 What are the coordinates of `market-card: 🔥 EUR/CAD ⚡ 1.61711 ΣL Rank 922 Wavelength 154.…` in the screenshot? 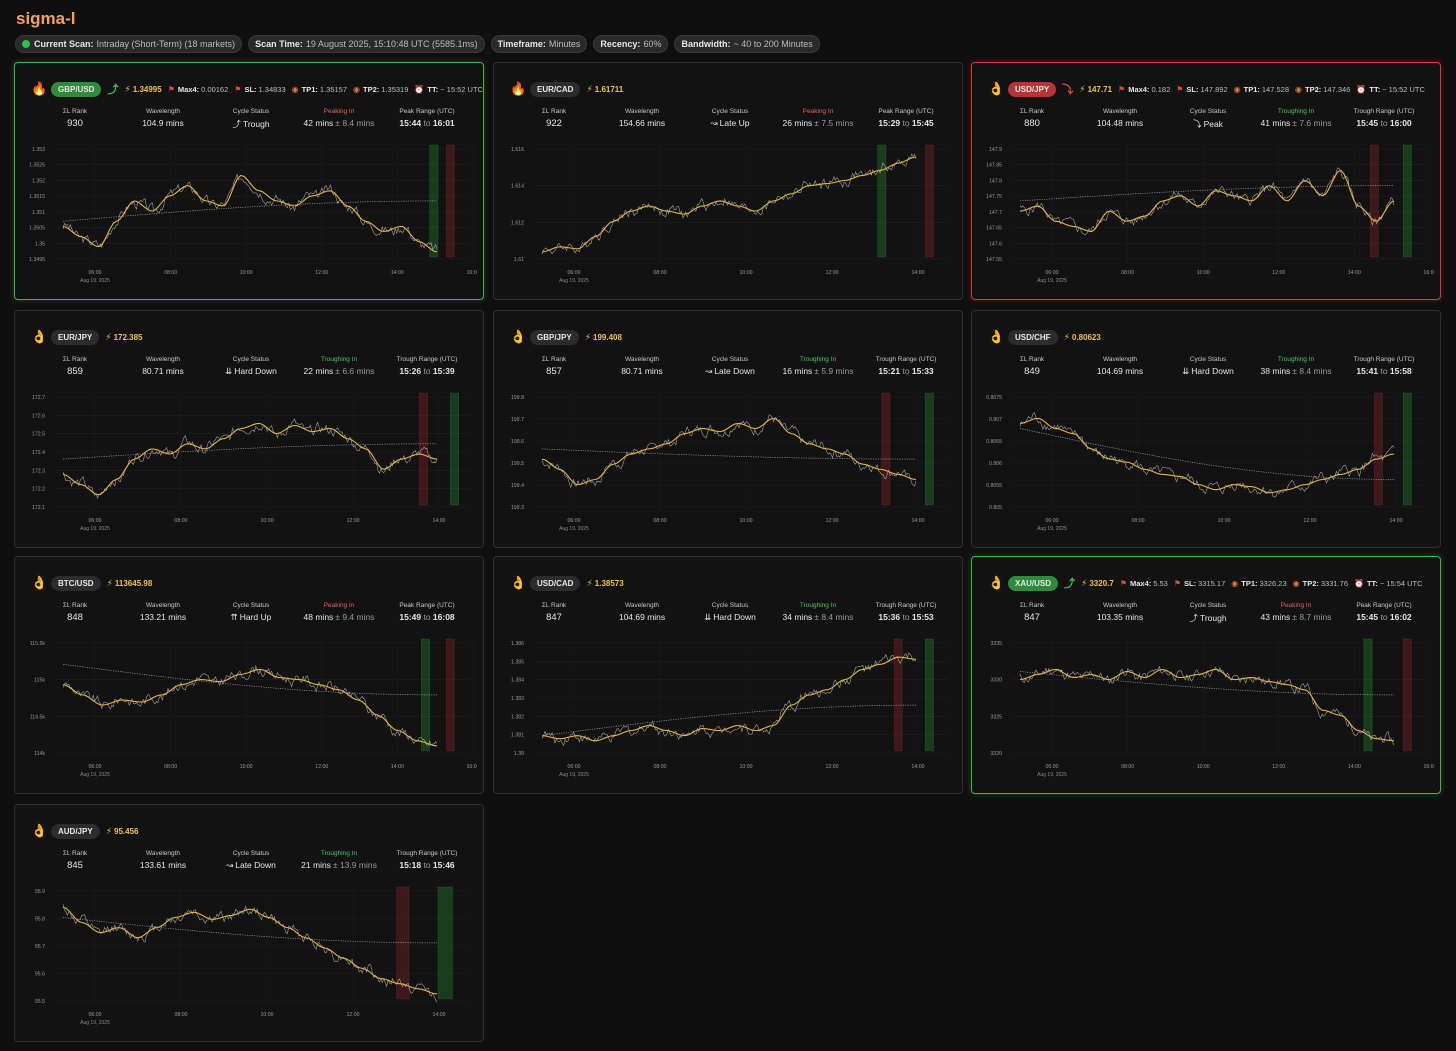 It's located at (728, 181).